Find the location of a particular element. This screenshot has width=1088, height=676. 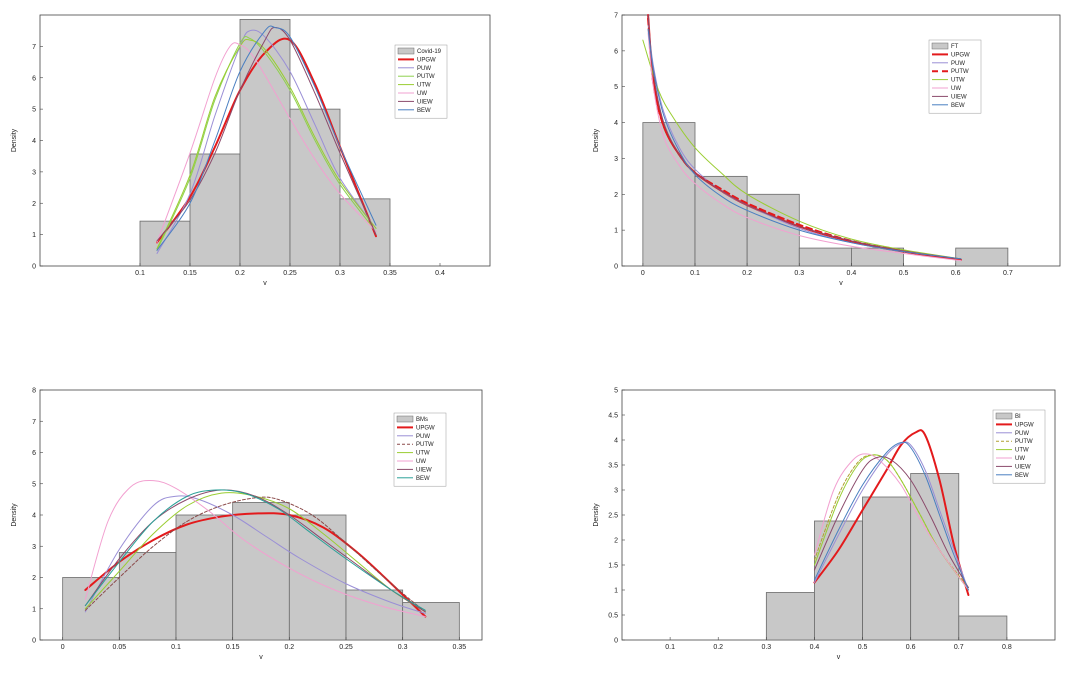

x-tick-label: 0.05 is located at coordinates (120, 647).